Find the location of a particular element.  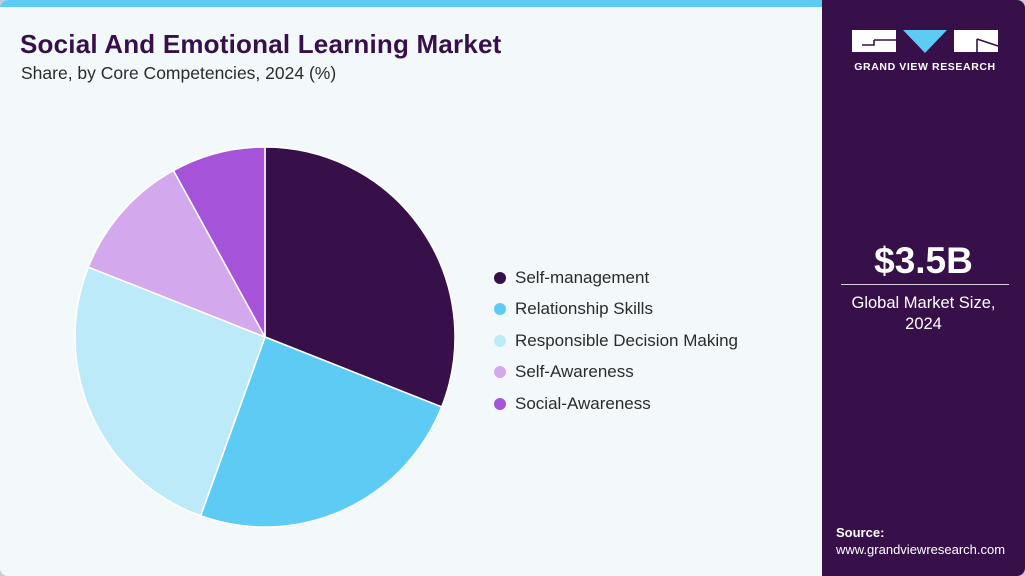

legend-item-self-management: Self-management is located at coordinates (616, 278).